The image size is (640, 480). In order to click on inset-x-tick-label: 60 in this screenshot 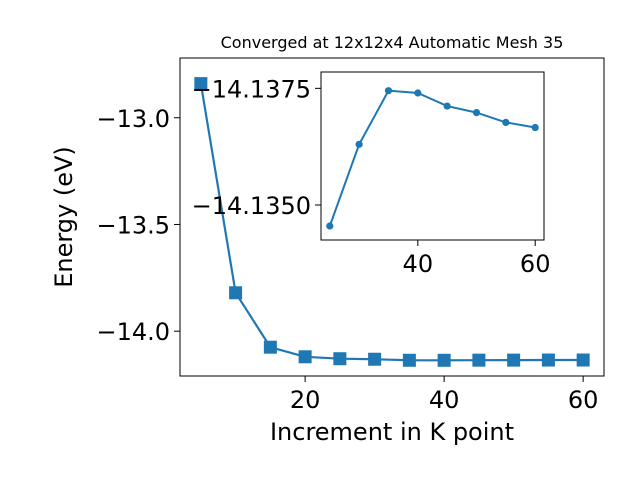, I will do `click(535, 264)`.